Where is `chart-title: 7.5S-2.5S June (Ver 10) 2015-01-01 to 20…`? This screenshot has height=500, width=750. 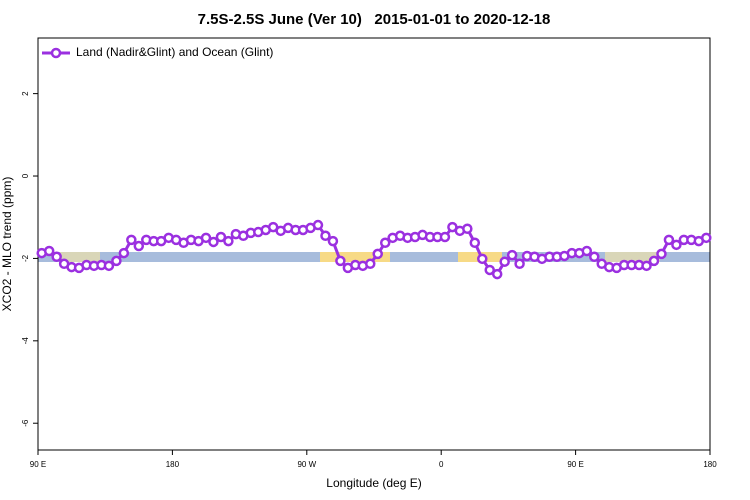 chart-title: 7.5S-2.5S June (Ver 10) 2015-01-01 to 20… is located at coordinates (374, 19).